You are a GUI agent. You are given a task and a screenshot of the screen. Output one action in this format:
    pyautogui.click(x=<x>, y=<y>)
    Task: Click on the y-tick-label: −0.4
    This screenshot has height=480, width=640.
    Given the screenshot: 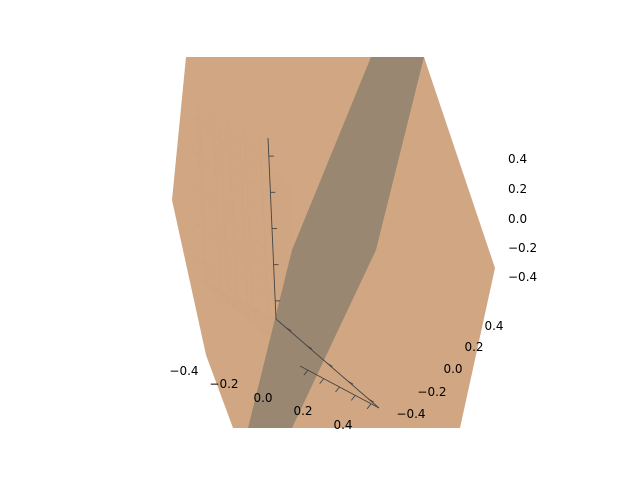 What is the action you would take?
    pyautogui.click(x=410, y=414)
    